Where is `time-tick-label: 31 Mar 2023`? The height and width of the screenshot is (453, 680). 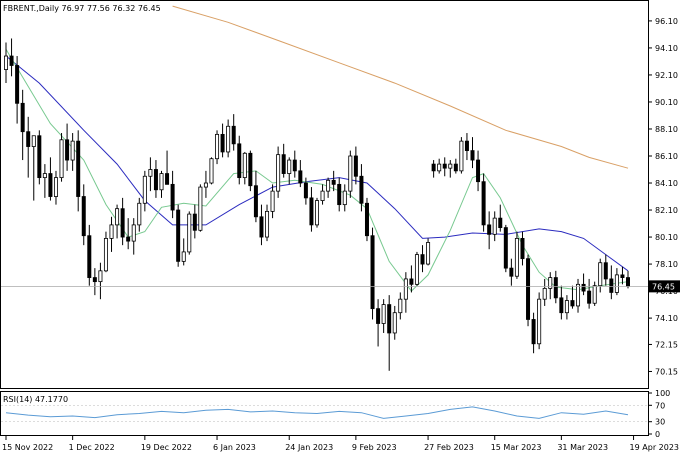
time-tick-label: 31 Mar 2023 is located at coordinates (582, 447).